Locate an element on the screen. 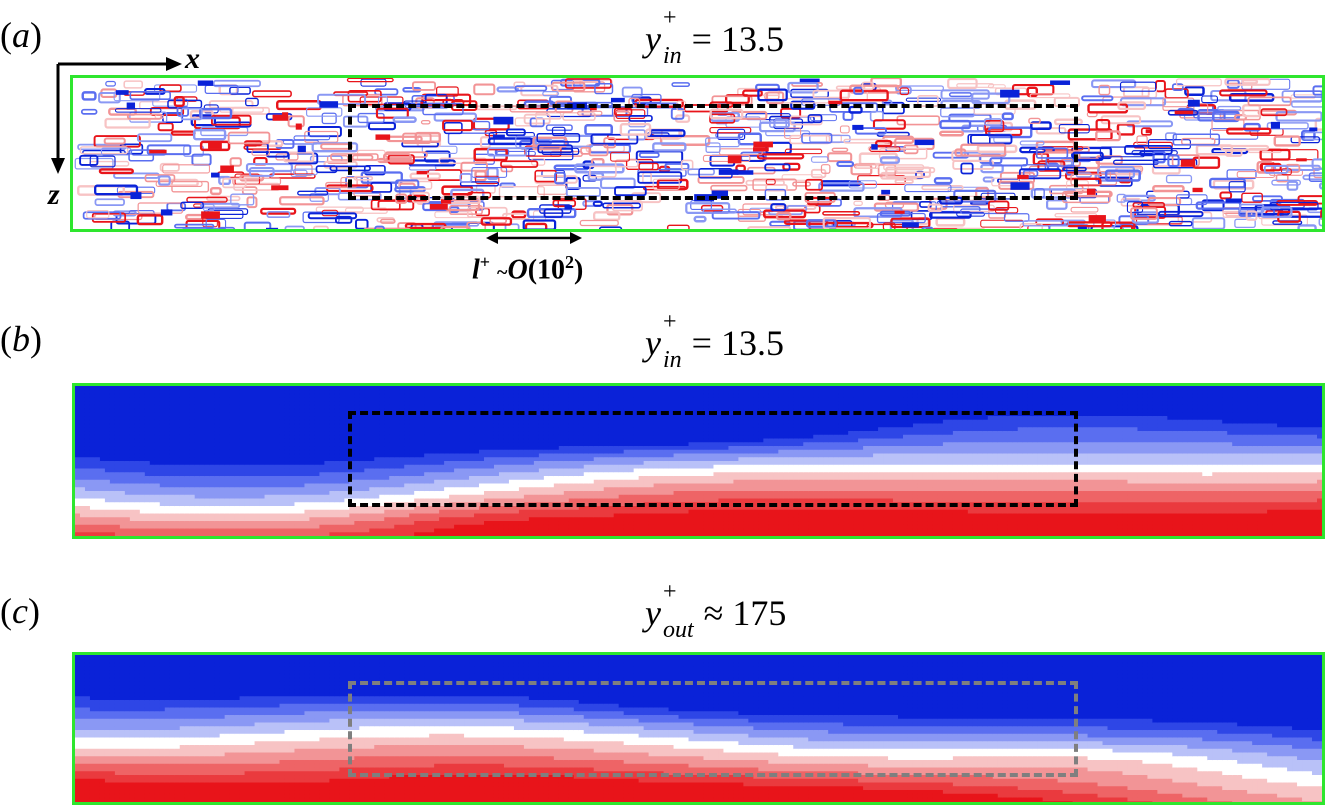 Image resolution: width=1326 pixels, height=805 pixels. panel-title-a: y + in = 13.5 is located at coordinates (714, 37).